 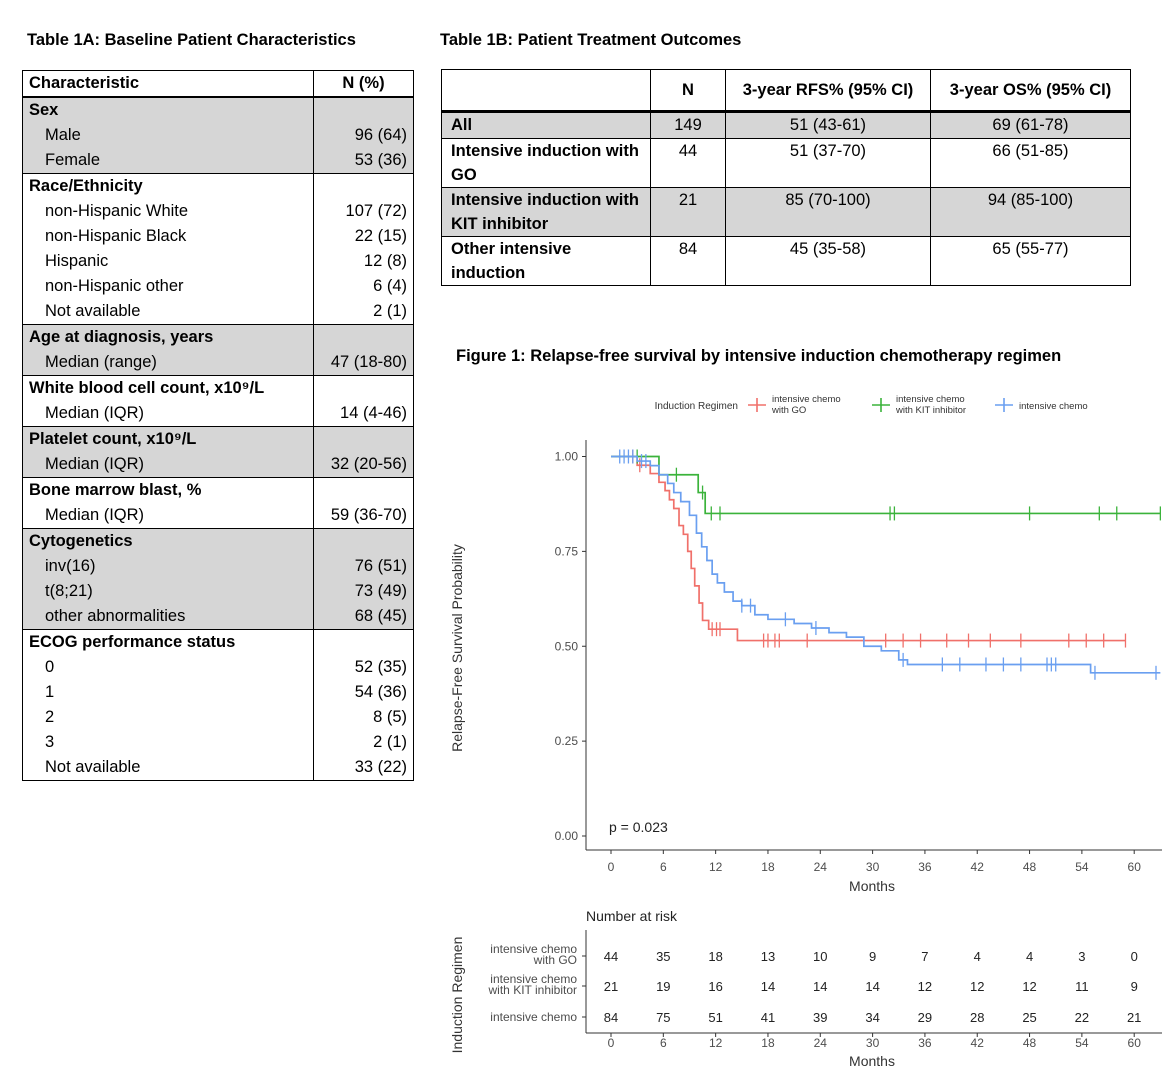 What do you see at coordinates (218, 439) in the screenshot?
I see `group-header-row: Platelet count, x10⁹/L` at bounding box center [218, 439].